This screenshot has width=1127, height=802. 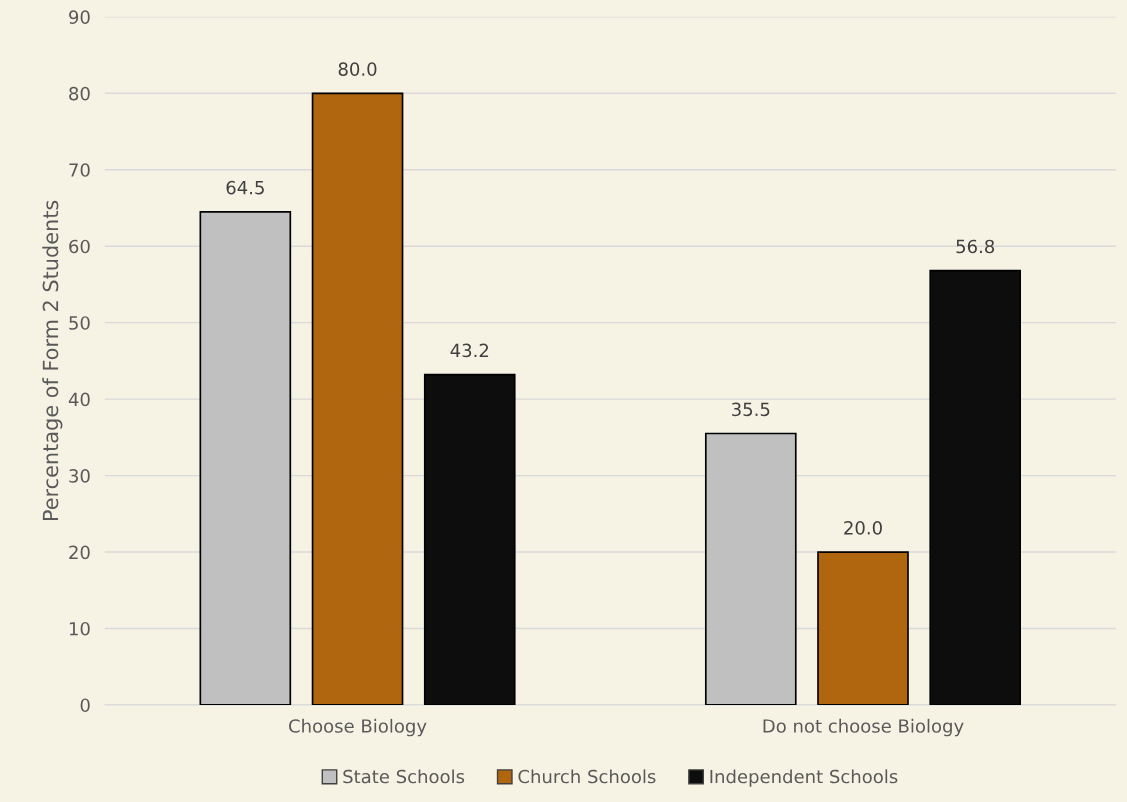 I want to click on y-tick-label: 50, so click(x=79, y=323).